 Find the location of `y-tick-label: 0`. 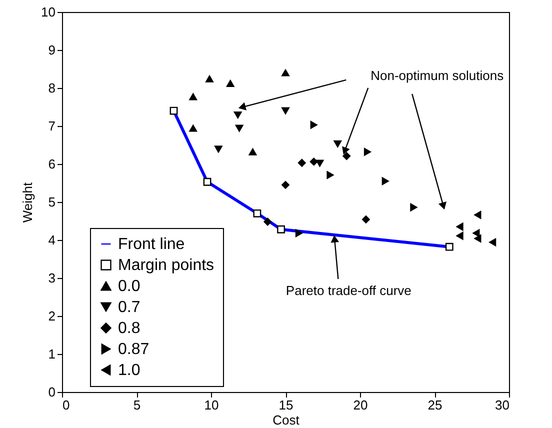

y-tick-label: 0 is located at coordinates (52, 392).